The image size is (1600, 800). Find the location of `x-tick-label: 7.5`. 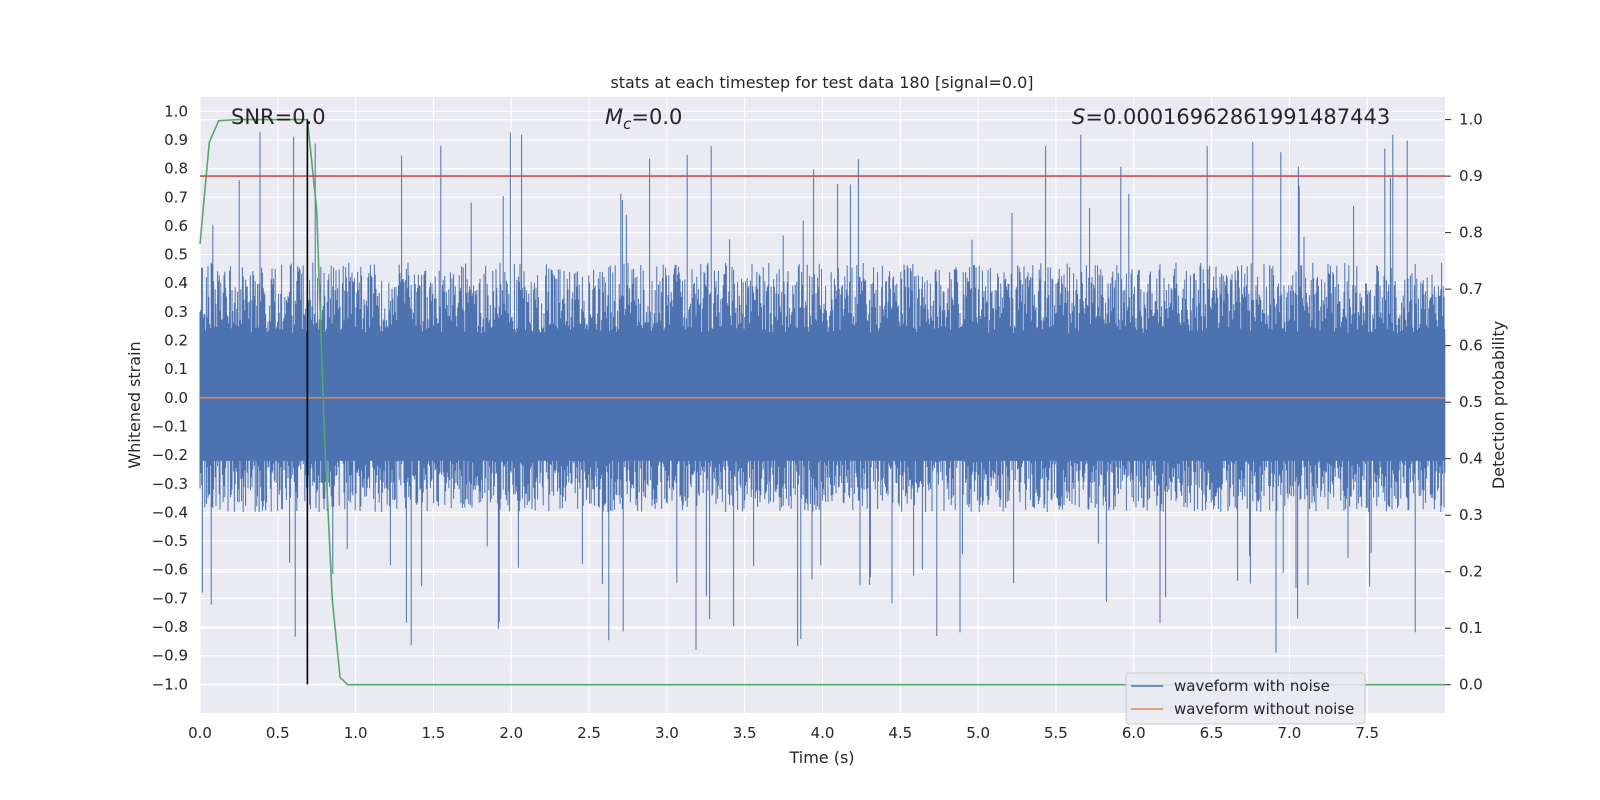

x-tick-label: 7.5 is located at coordinates (1367, 733).